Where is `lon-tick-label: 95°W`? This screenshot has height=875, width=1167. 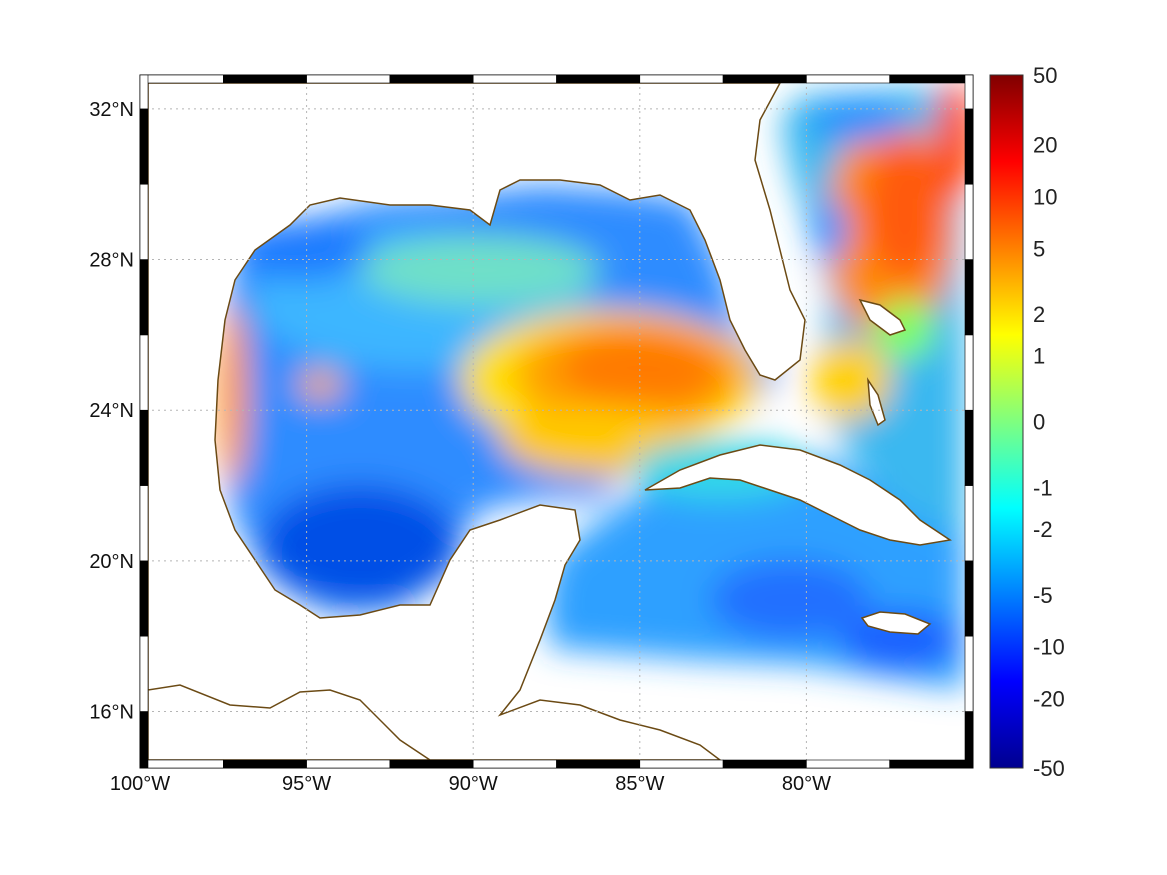 lon-tick-label: 95°W is located at coordinates (306, 784).